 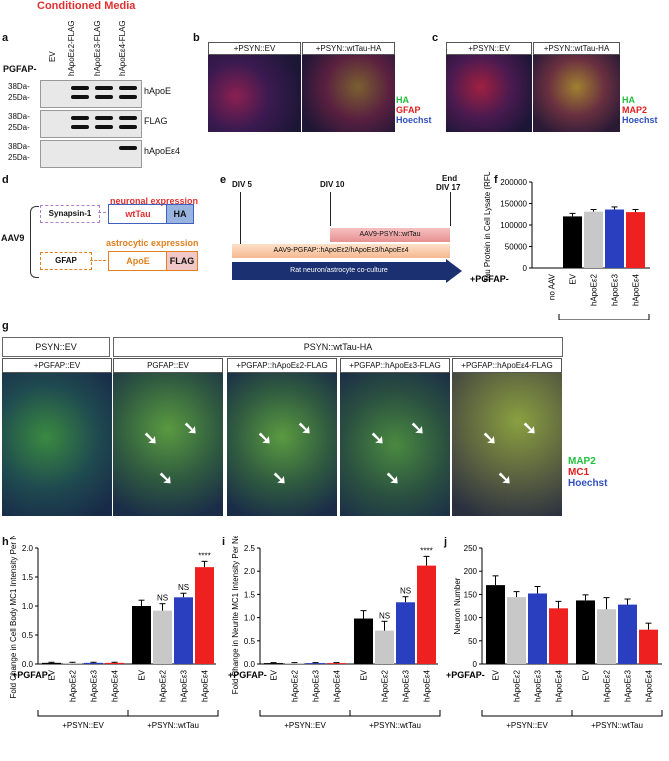 I want to click on expr-neuronal: neuronal expression, so click(x=154, y=201).